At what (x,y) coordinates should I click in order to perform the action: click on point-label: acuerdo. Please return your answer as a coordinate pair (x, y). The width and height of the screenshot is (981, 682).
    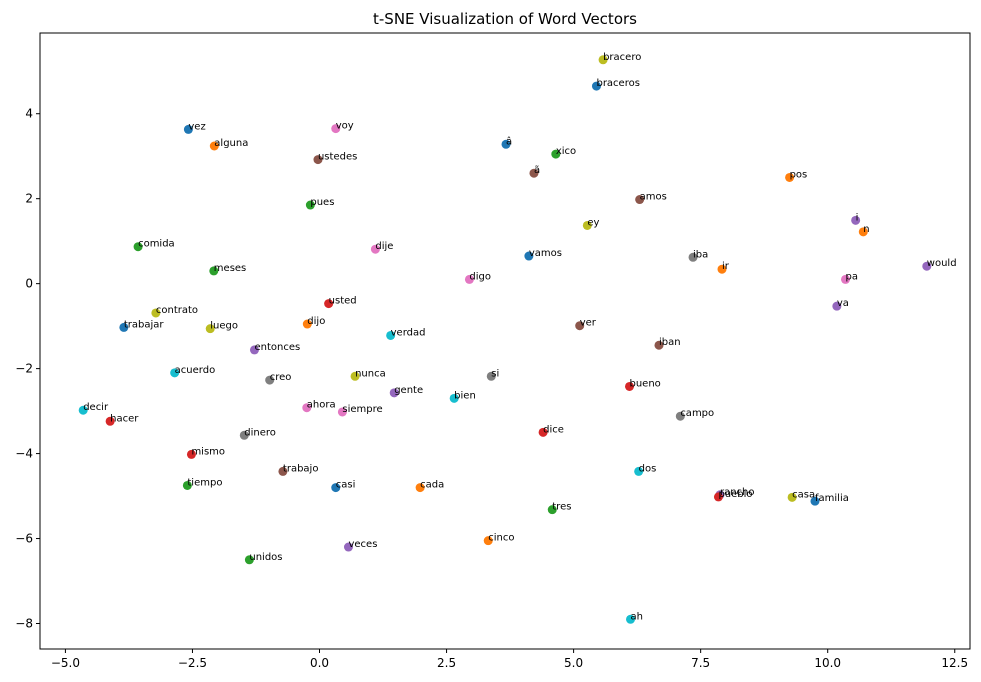
    Looking at the image, I should click on (195, 370).